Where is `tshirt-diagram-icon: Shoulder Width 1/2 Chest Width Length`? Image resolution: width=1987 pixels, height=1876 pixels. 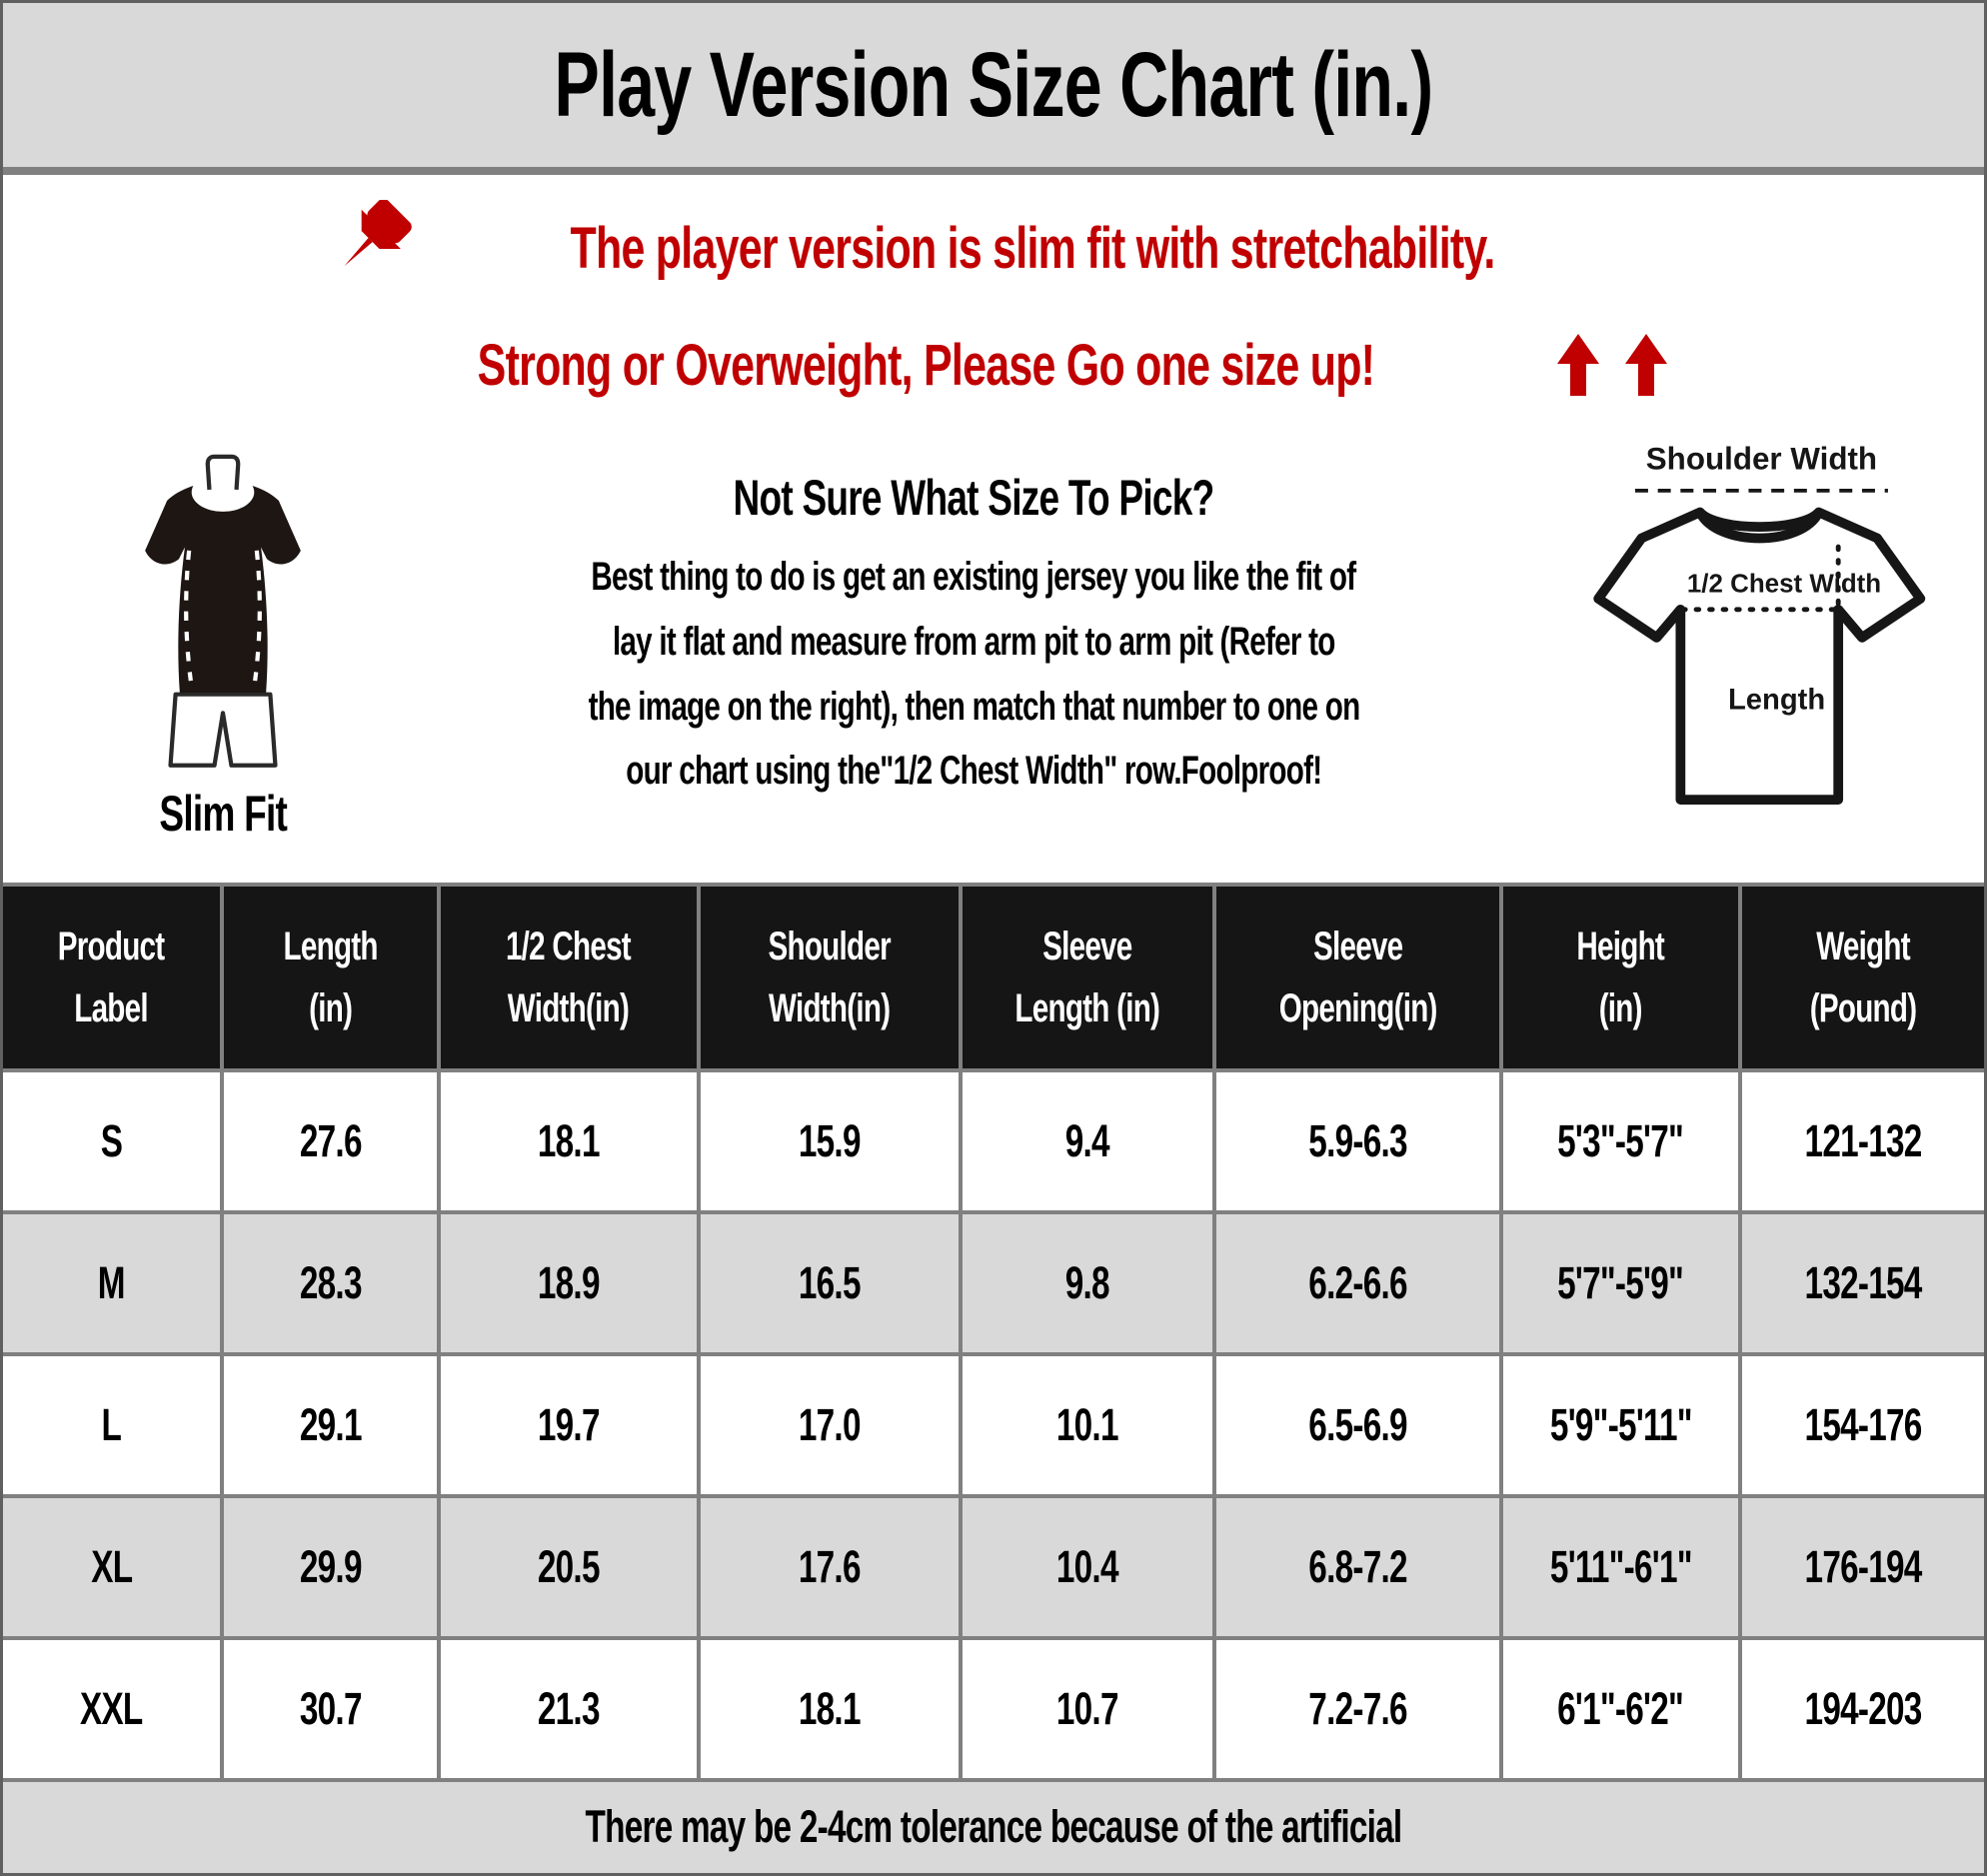 tshirt-diagram-icon: Shoulder Width 1/2 Chest Width Length is located at coordinates (1759, 623).